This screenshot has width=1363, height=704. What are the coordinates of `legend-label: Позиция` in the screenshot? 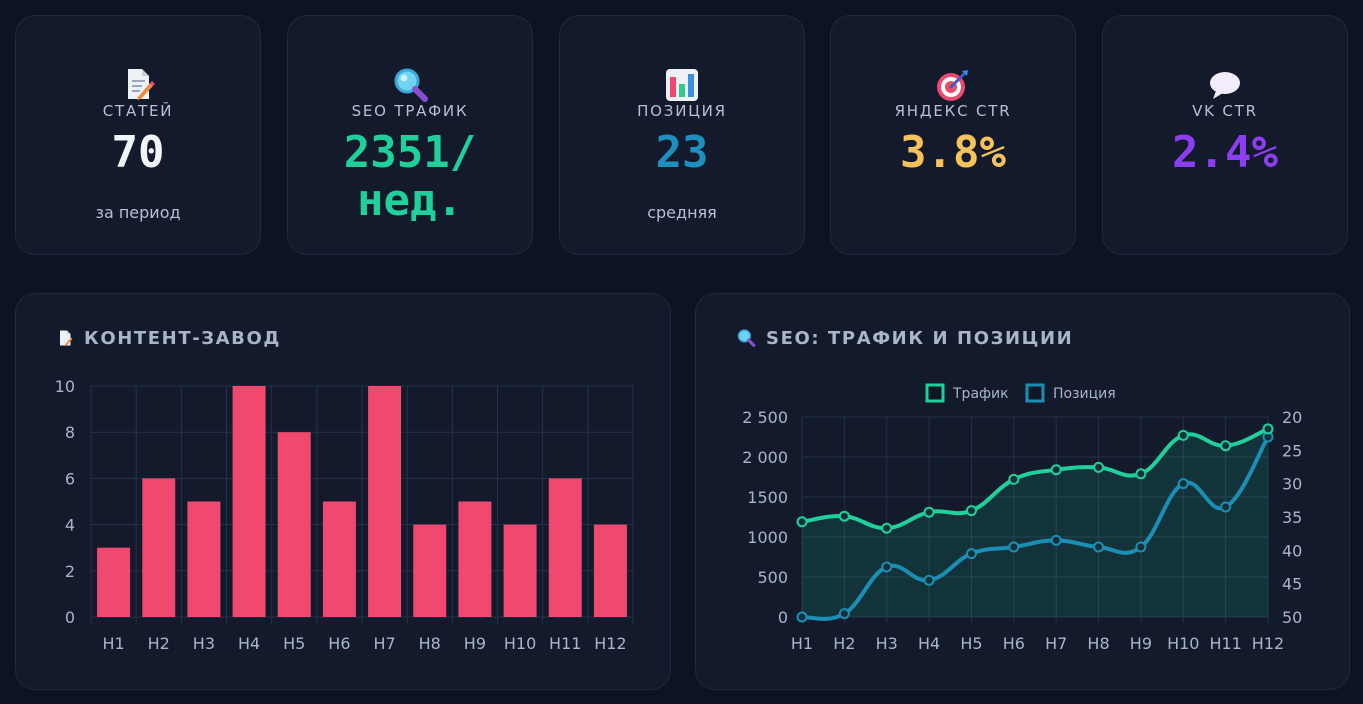 It's located at (1084, 394).